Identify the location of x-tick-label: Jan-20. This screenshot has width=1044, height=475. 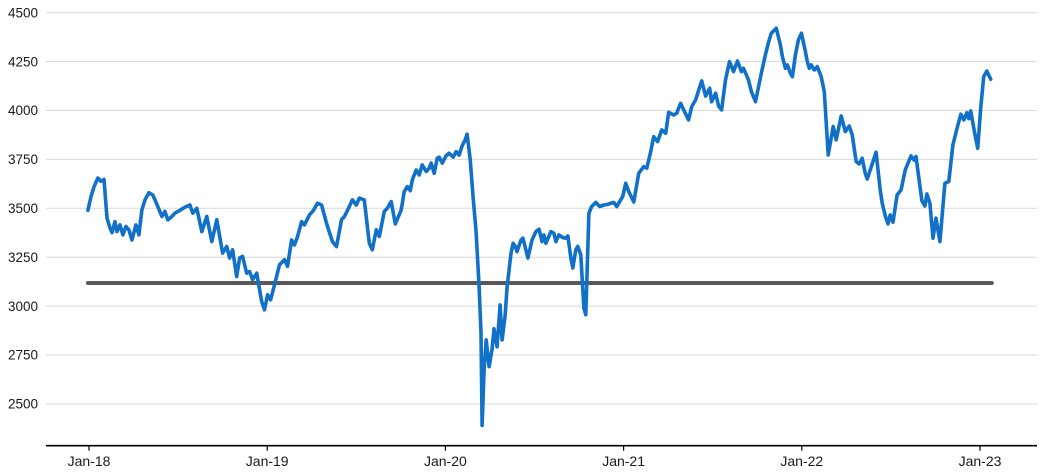
(445, 461).